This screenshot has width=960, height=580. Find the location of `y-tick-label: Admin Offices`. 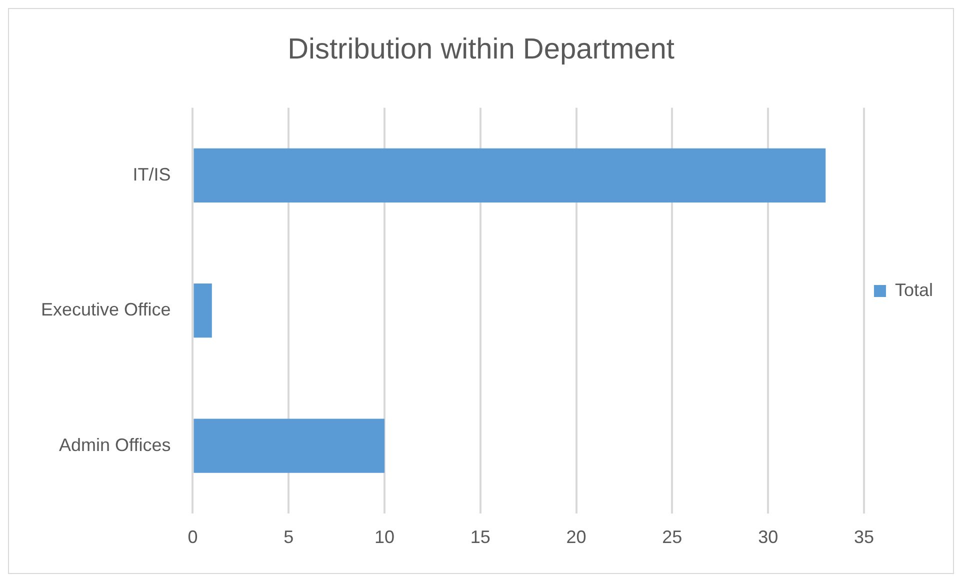

y-tick-label: Admin Offices is located at coordinates (115, 444).